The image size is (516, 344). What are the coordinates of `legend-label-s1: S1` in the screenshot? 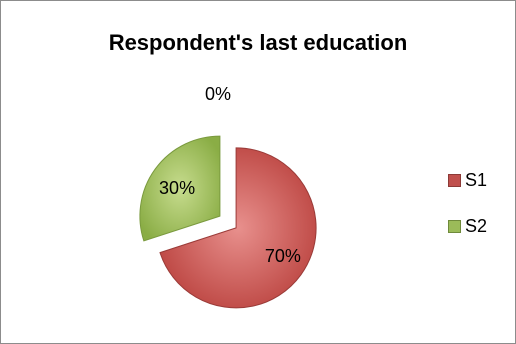 It's located at (476, 179).